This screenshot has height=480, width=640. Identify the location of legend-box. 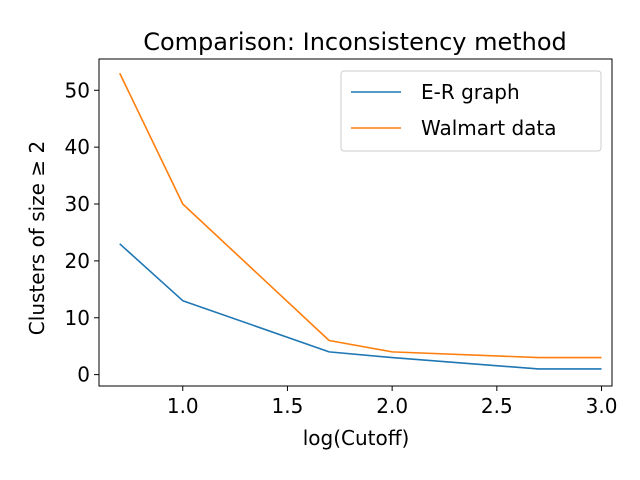
(471, 111).